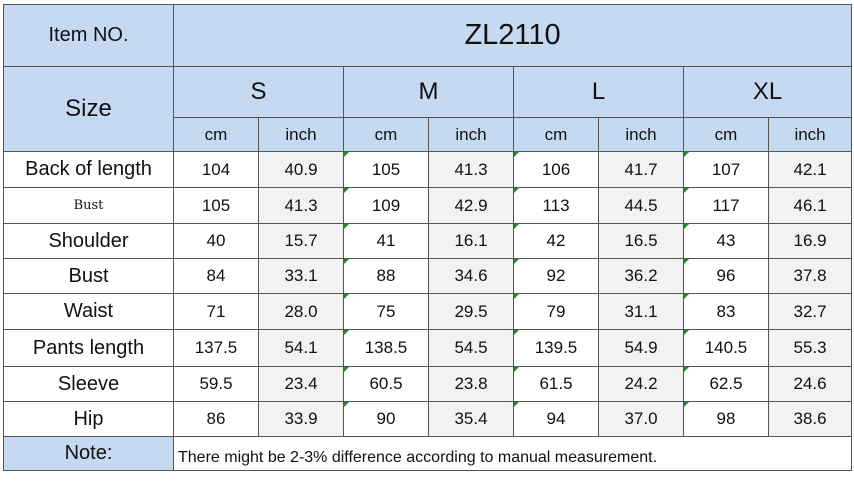 This screenshot has height=484, width=854. What do you see at coordinates (556, 348) in the screenshot?
I see `cm-value-cell: 139.5` at bounding box center [556, 348].